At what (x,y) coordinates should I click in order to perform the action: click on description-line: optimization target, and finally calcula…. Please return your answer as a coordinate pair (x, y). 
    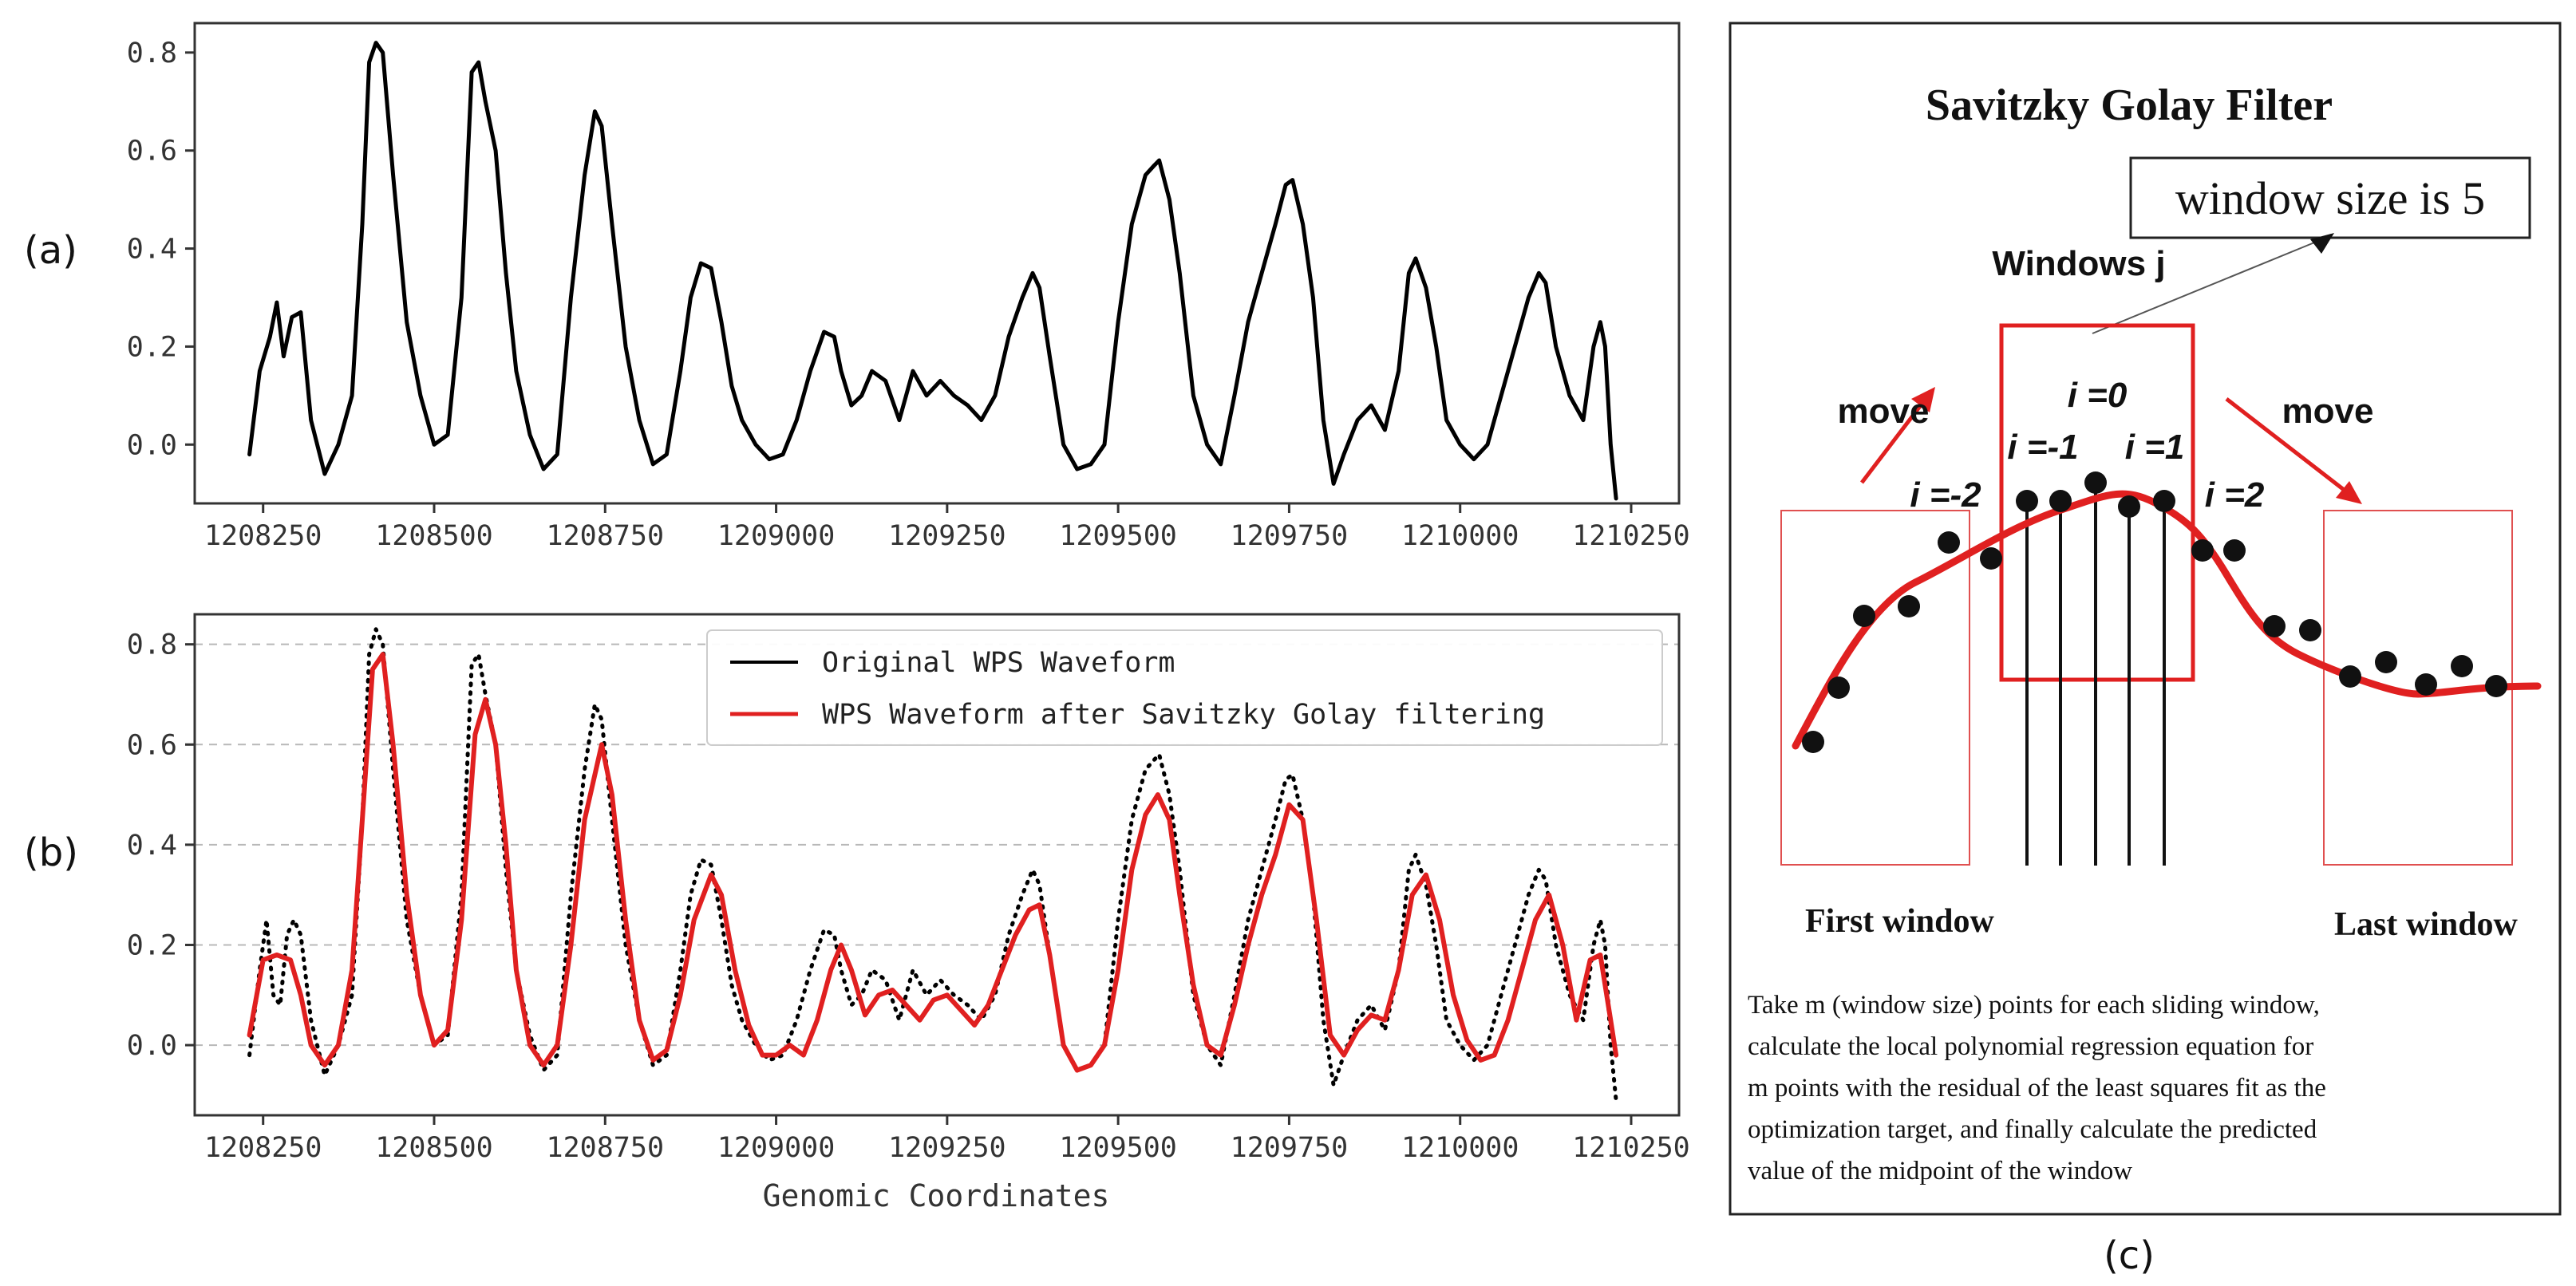
    Looking at the image, I should click on (2032, 1130).